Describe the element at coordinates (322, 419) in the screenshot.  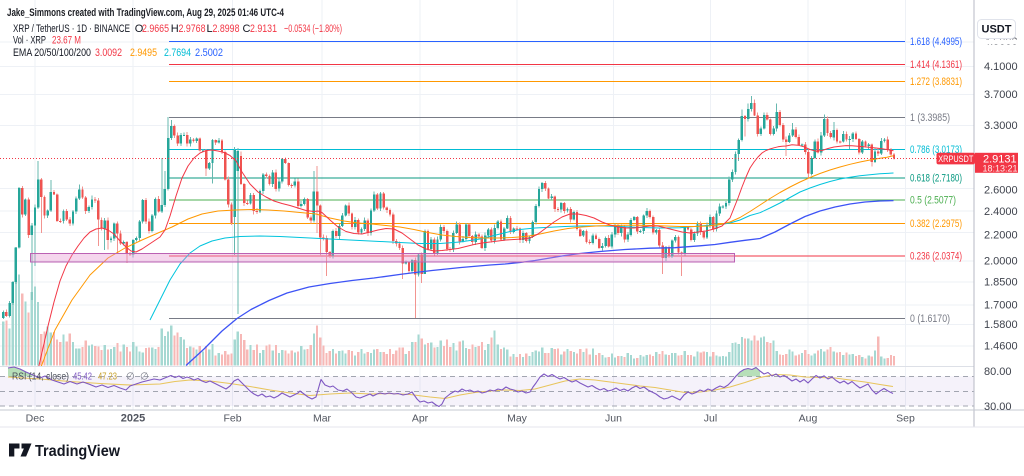
I see `svg-text: Mar` at that location.